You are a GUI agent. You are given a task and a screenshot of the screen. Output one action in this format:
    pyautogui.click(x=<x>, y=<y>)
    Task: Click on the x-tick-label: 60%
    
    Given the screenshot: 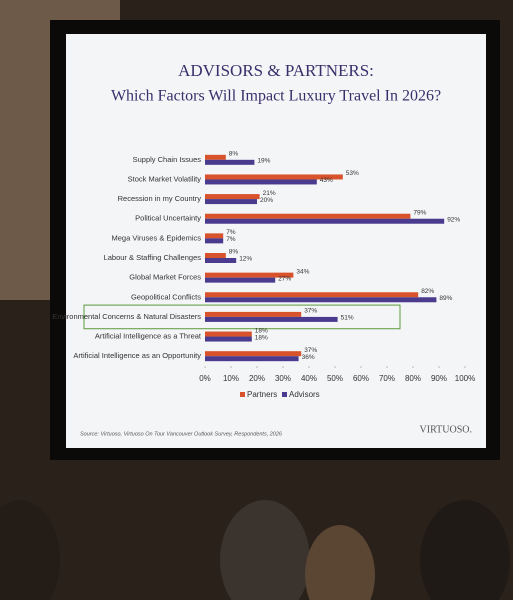 What is the action you would take?
    pyautogui.click(x=361, y=378)
    